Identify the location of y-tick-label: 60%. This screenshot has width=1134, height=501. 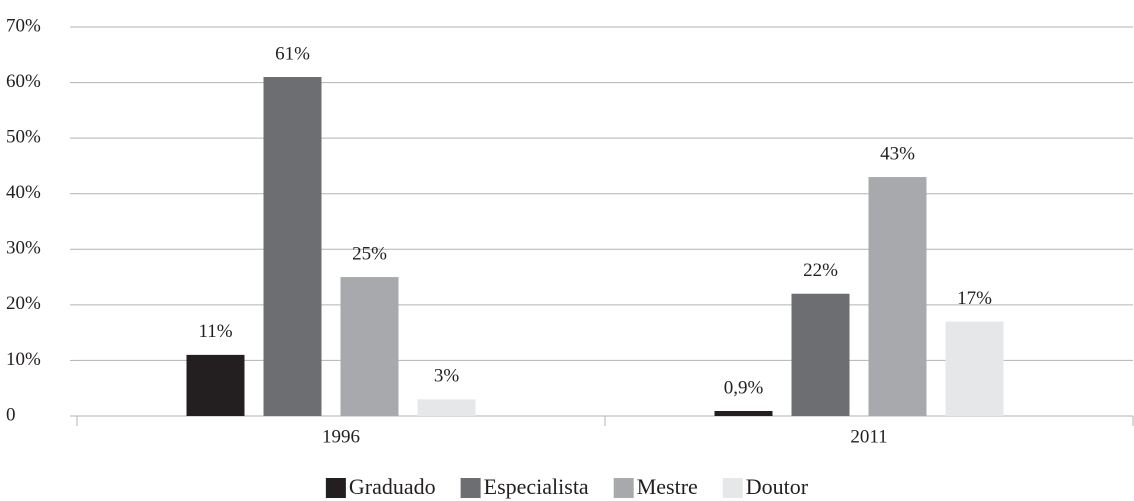
(23, 81).